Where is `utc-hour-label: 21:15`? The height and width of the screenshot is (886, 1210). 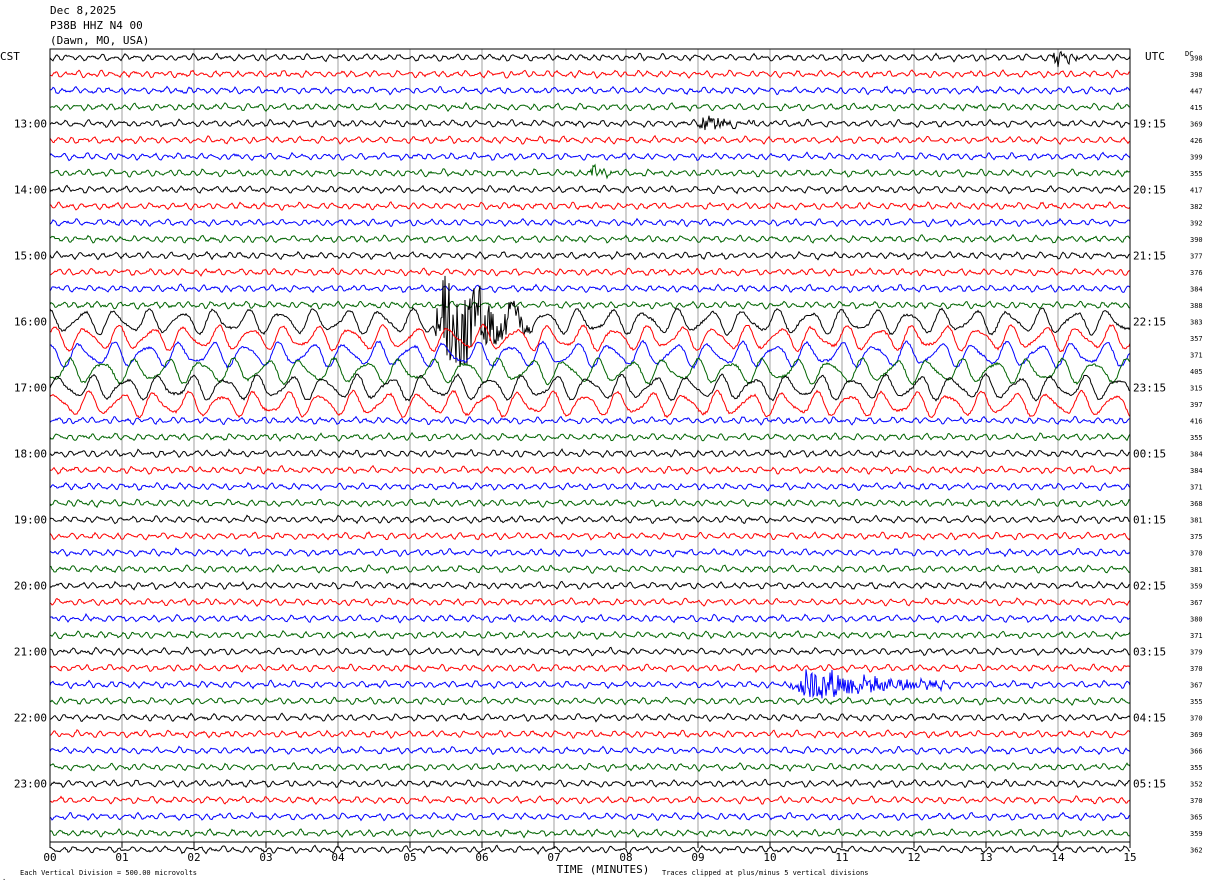
utc-hour-label: 21:15 is located at coordinates (1149, 256).